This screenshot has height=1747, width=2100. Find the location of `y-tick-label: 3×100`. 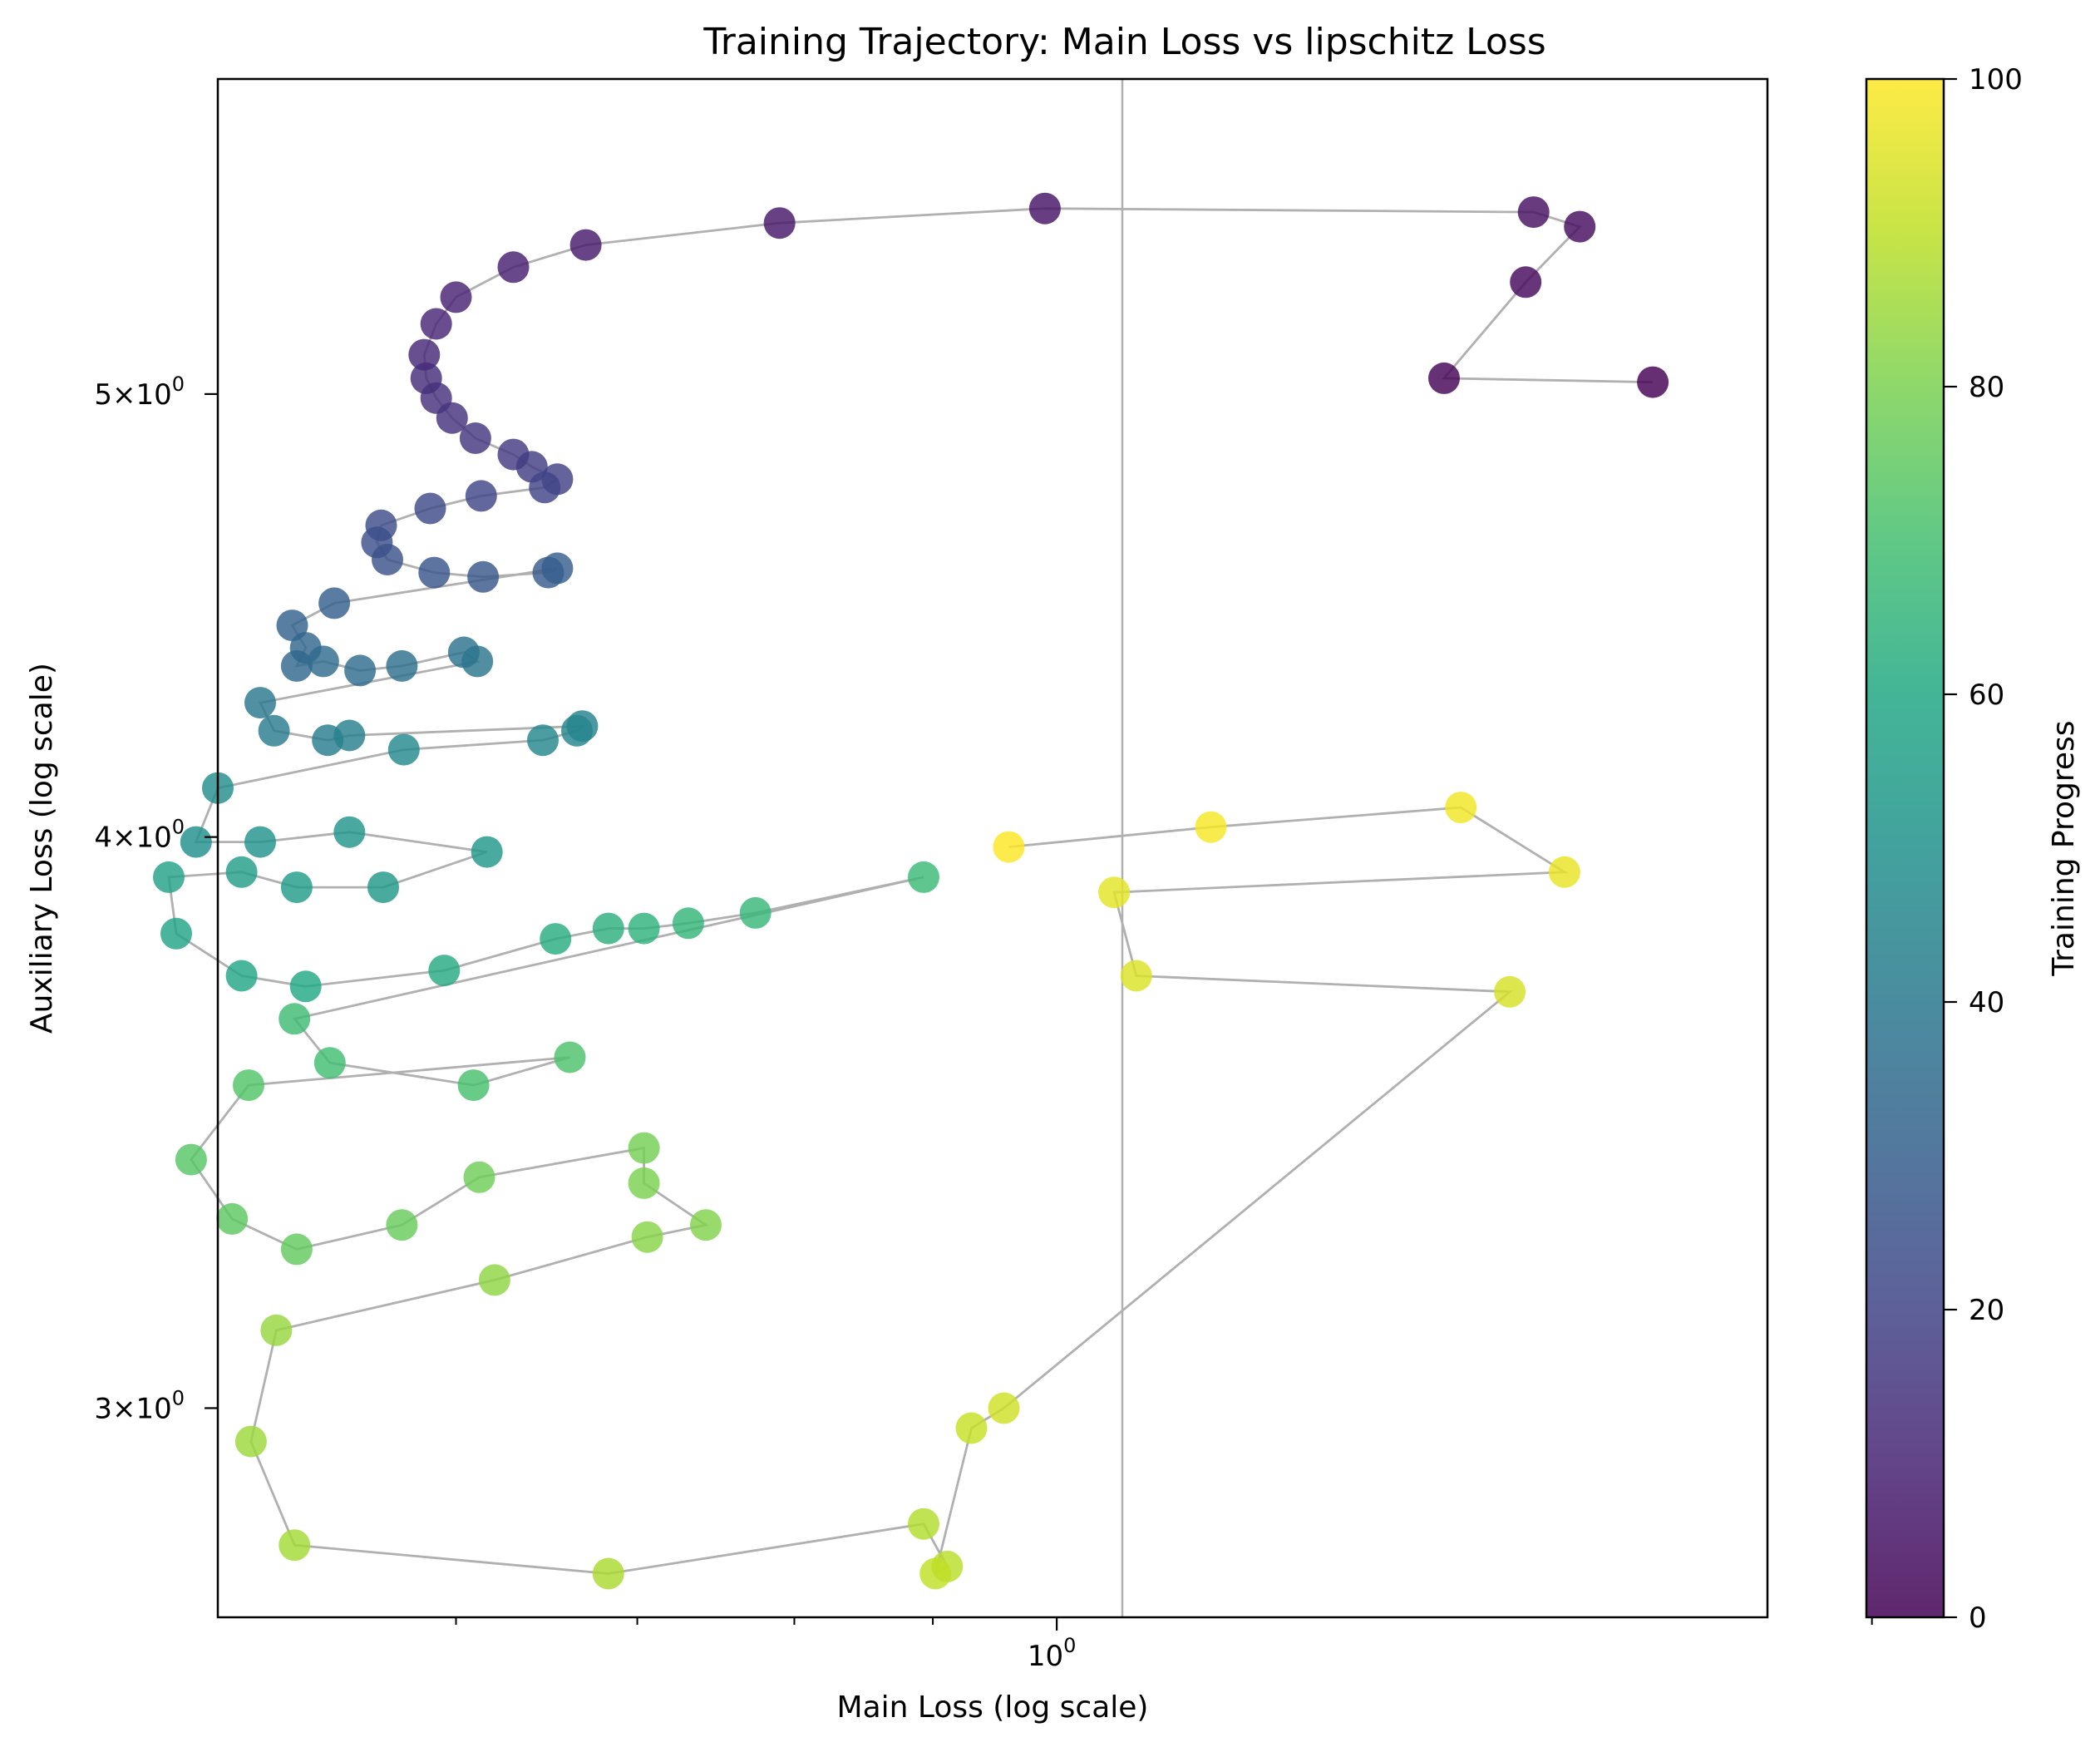

y-tick-label: 3×100 is located at coordinates (139, 1405).